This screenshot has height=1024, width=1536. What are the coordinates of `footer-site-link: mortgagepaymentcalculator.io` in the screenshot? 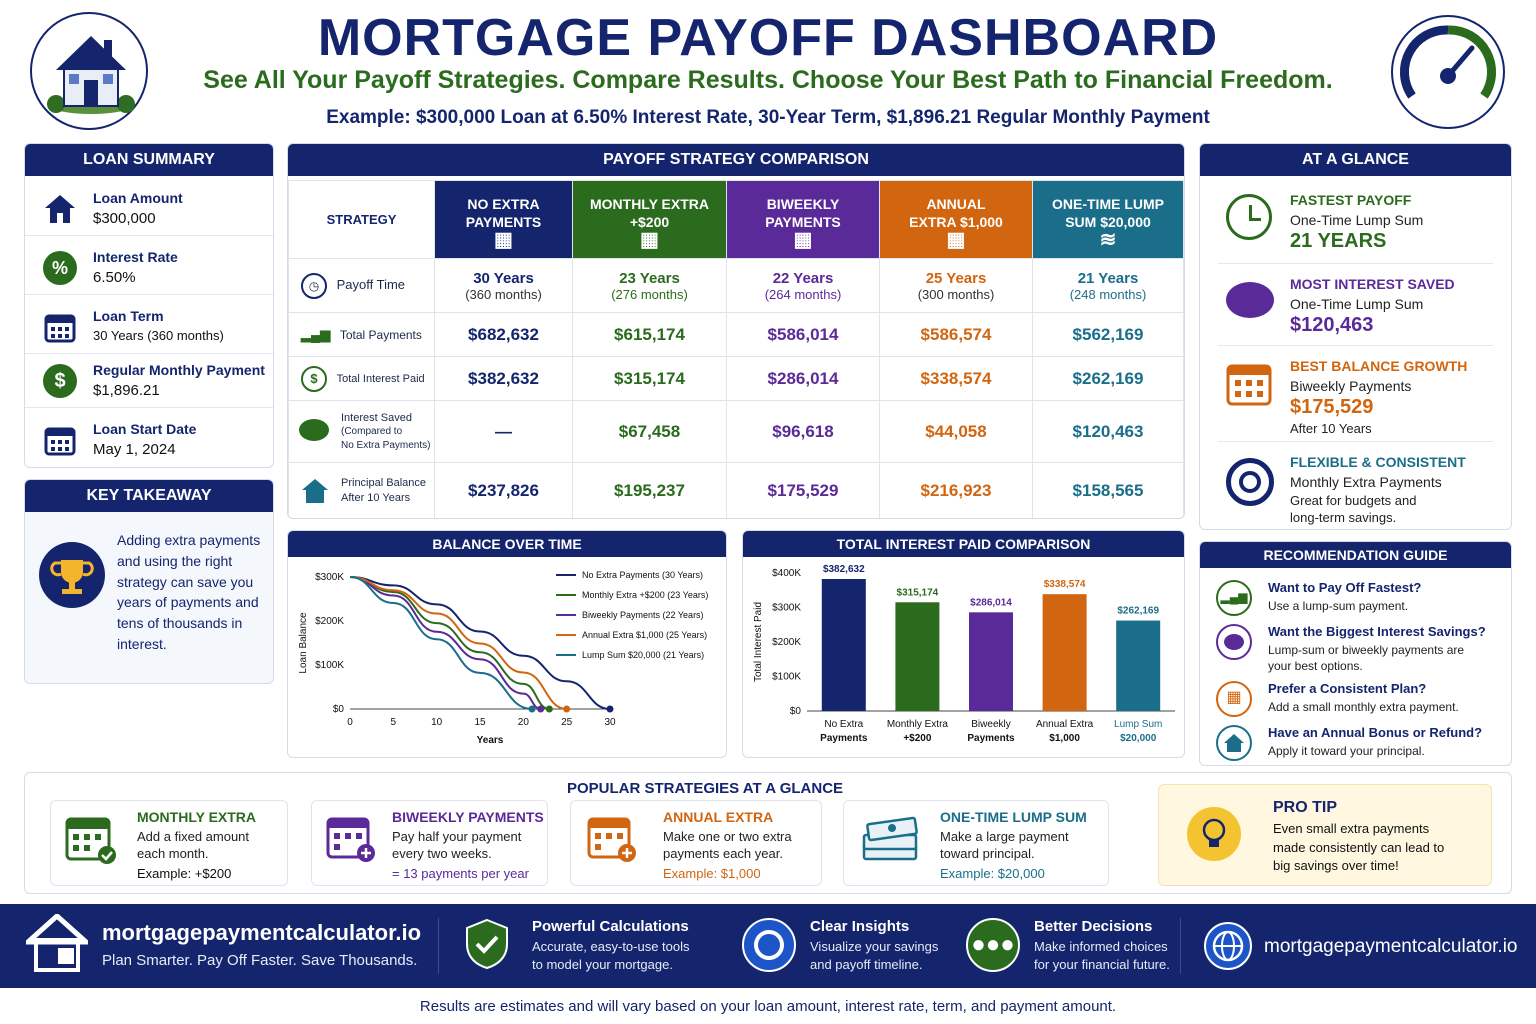 It's located at (1391, 946).